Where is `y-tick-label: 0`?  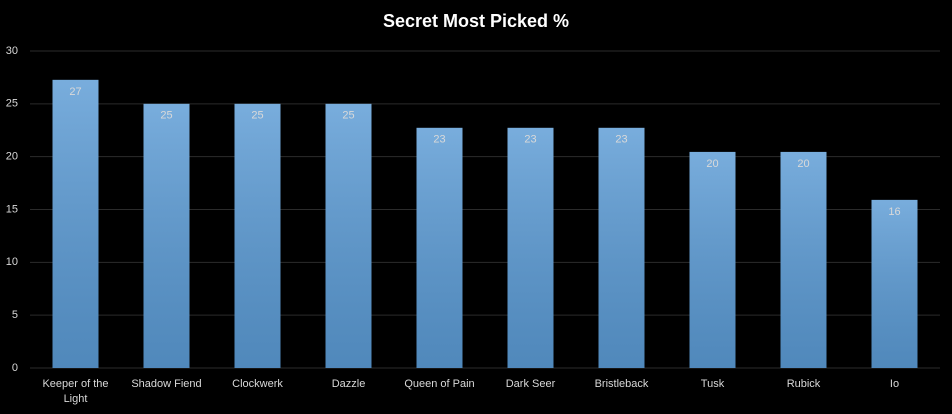 y-tick-label: 0 is located at coordinates (15, 368).